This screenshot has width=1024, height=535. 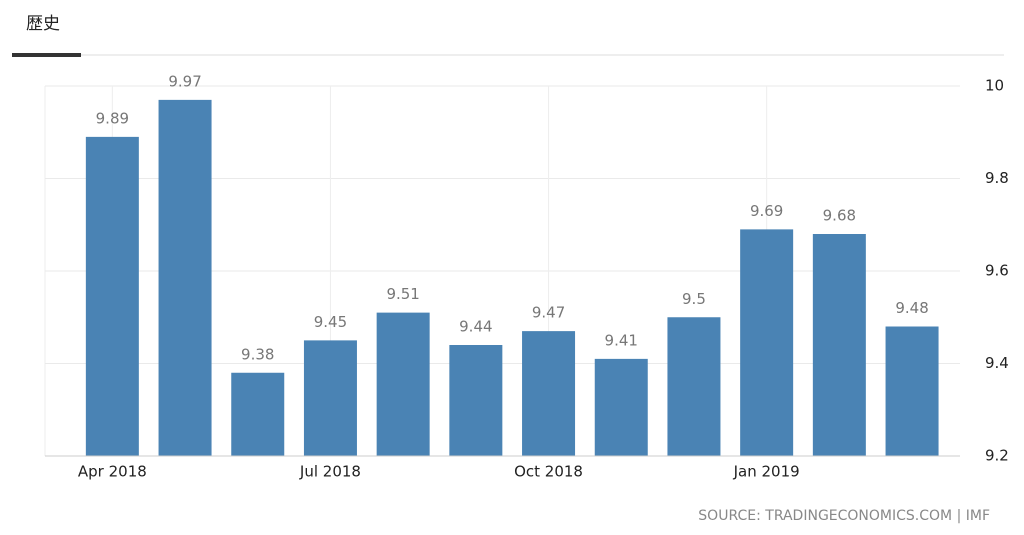 I want to click on value-label: 9.41, so click(x=621, y=340).